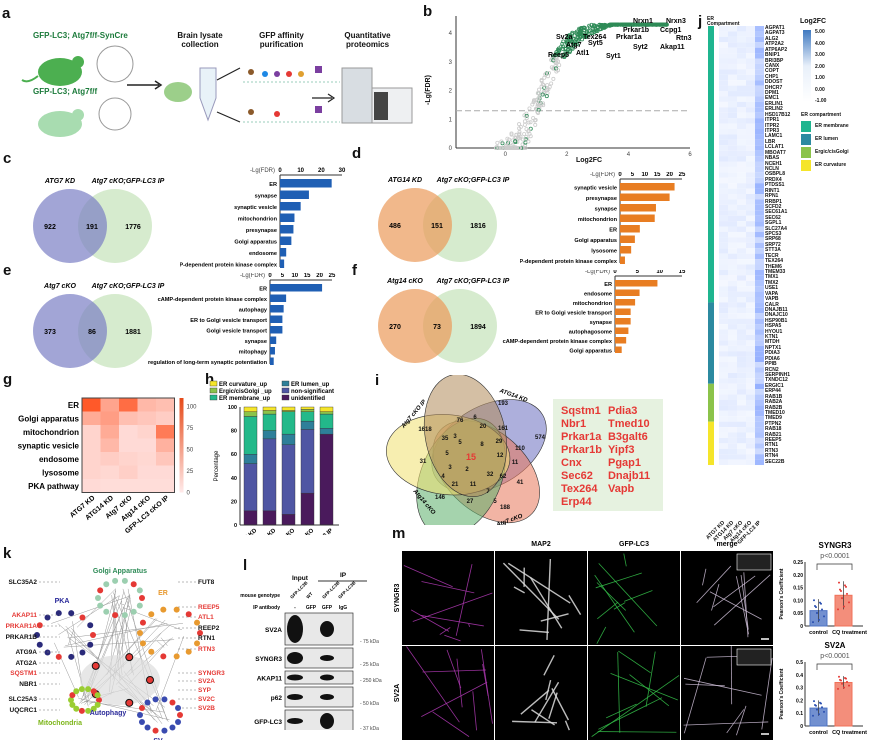 The image size is (869, 743). I want to click on venn-svg: Atg14 cKO Atg7 cKO;GFP-LC3 IP 270 73 1894, so click(444, 320).